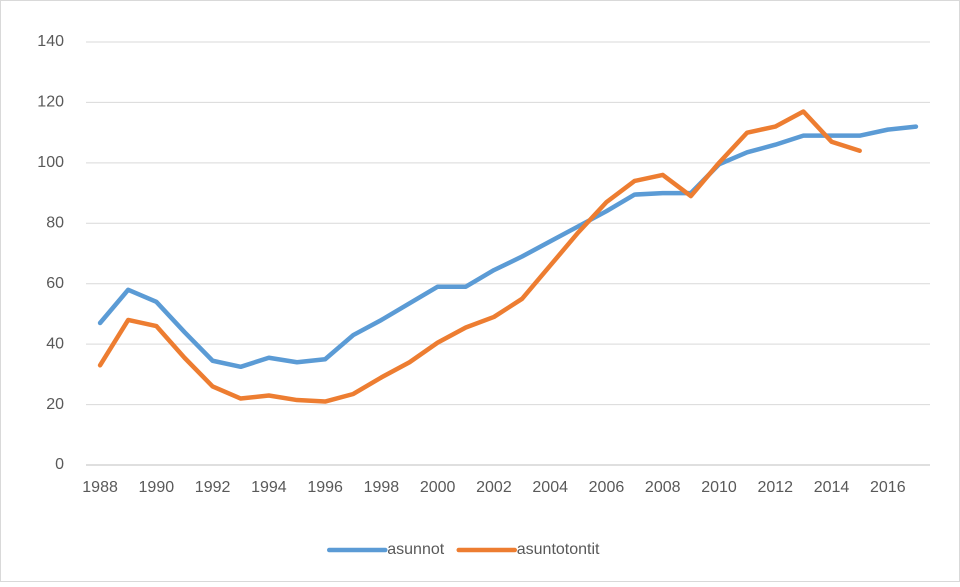 Image resolution: width=960 pixels, height=587 pixels. Describe the element at coordinates (100, 487) in the screenshot. I see `x-tick-label: 1988` at that location.